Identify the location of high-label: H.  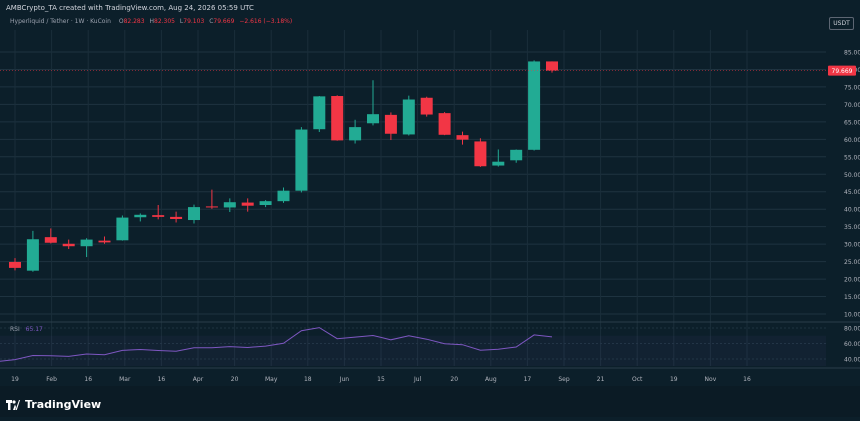
(151, 21).